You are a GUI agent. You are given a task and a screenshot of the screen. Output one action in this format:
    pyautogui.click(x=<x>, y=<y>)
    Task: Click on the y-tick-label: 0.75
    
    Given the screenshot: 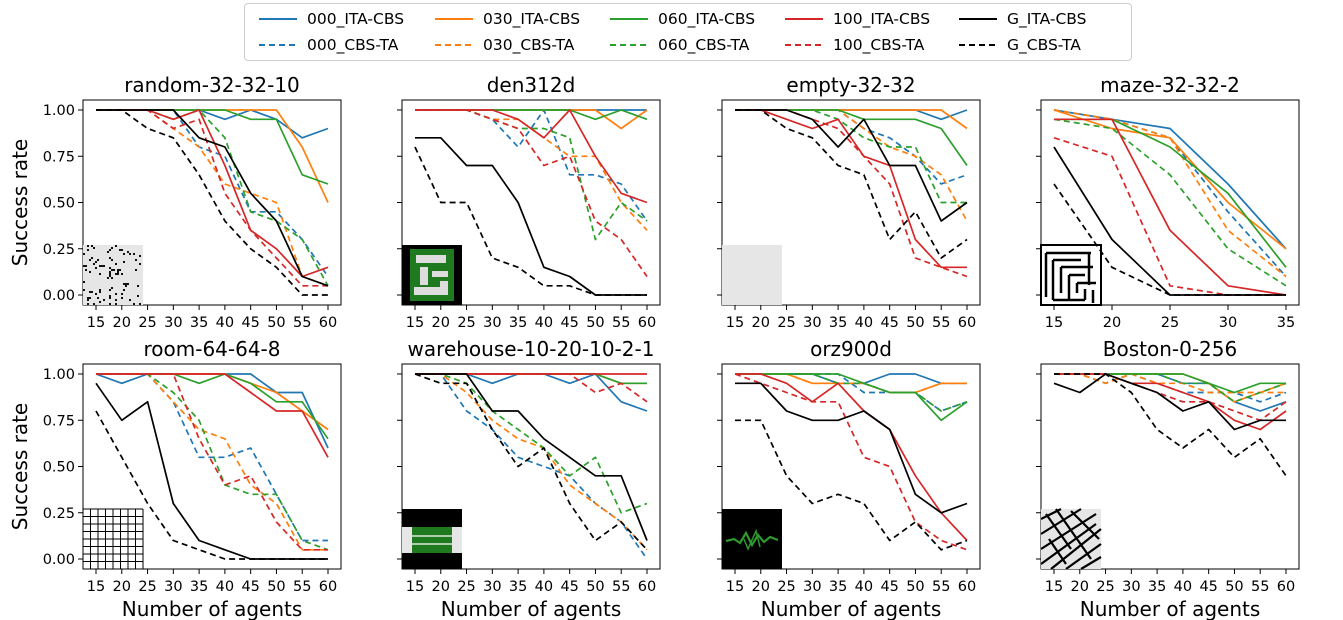 What is the action you would take?
    pyautogui.click(x=59, y=157)
    